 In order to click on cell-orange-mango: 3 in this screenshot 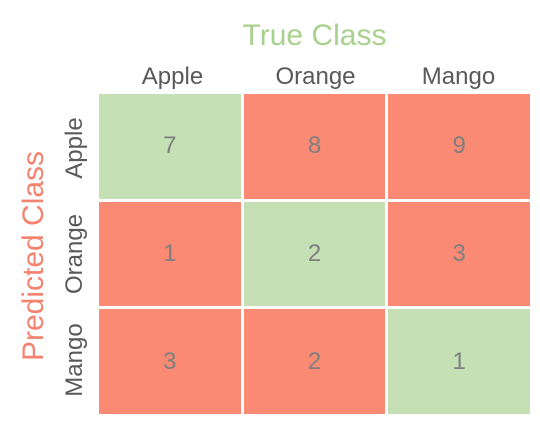, I will do `click(459, 254)`.